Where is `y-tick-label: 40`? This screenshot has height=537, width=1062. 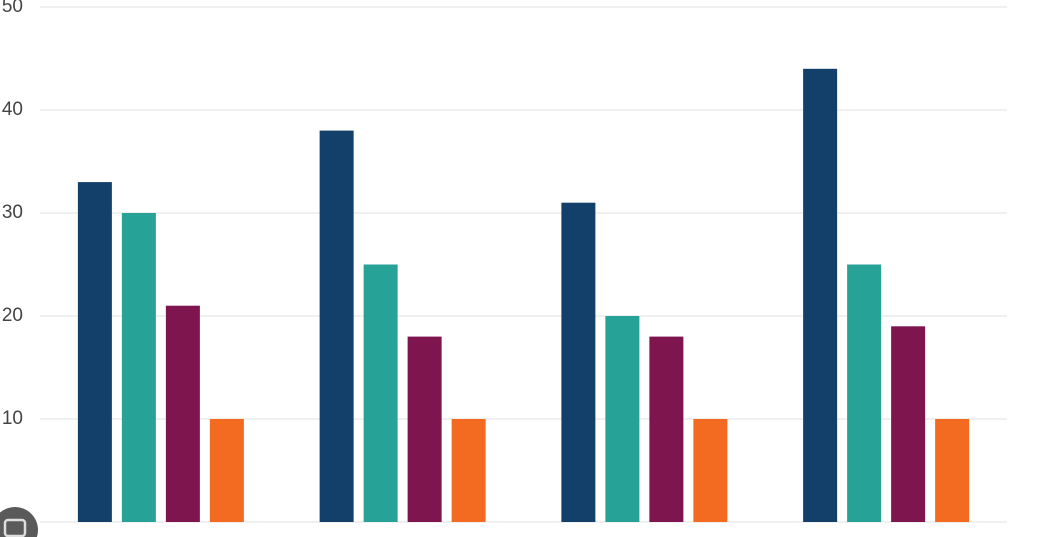 y-tick-label: 40 is located at coordinates (12, 109).